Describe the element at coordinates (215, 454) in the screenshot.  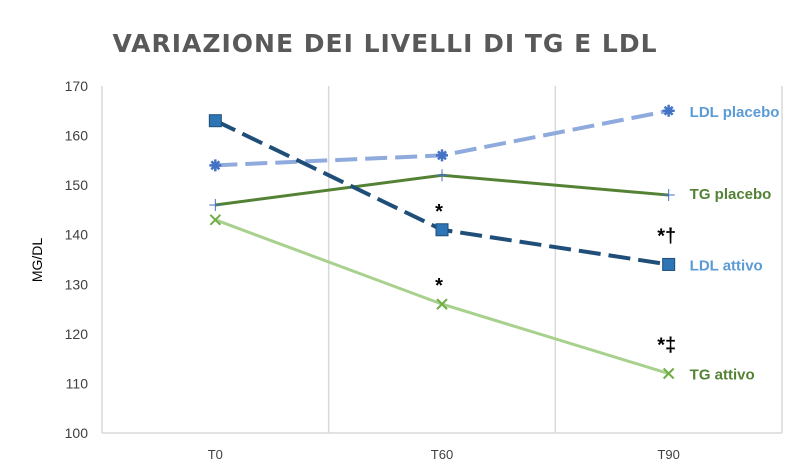
I see `x-tick-label: T0` at that location.